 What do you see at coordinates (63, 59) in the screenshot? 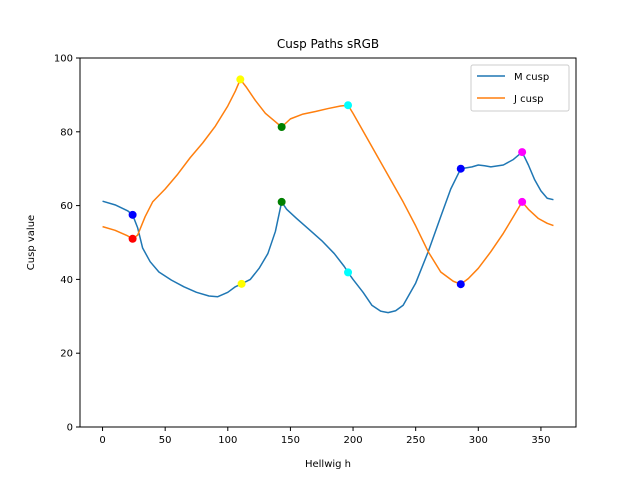
I see `y-tick-label: 100` at bounding box center [63, 59].